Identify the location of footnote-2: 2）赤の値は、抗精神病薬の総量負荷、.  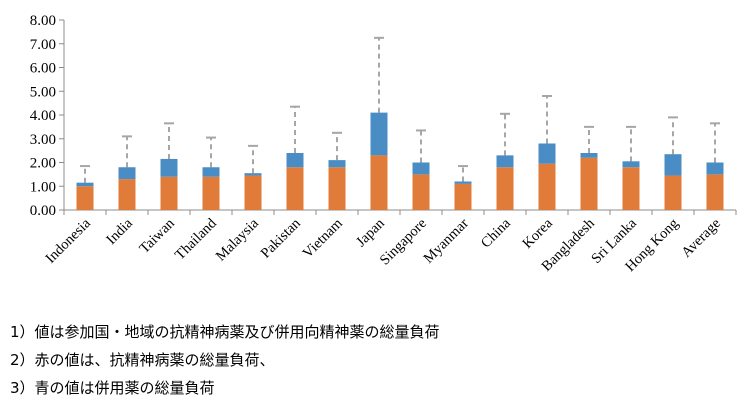
(142, 360).